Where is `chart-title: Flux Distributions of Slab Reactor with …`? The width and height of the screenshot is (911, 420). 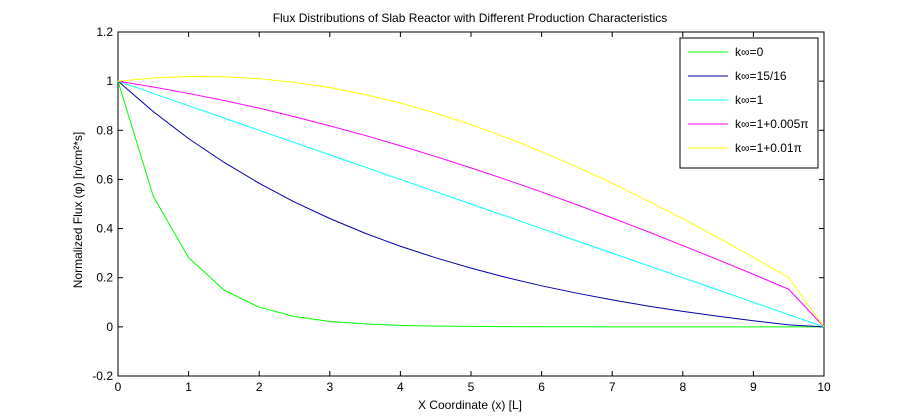
chart-title: Flux Distributions of Slab Reactor with … is located at coordinates (470, 18).